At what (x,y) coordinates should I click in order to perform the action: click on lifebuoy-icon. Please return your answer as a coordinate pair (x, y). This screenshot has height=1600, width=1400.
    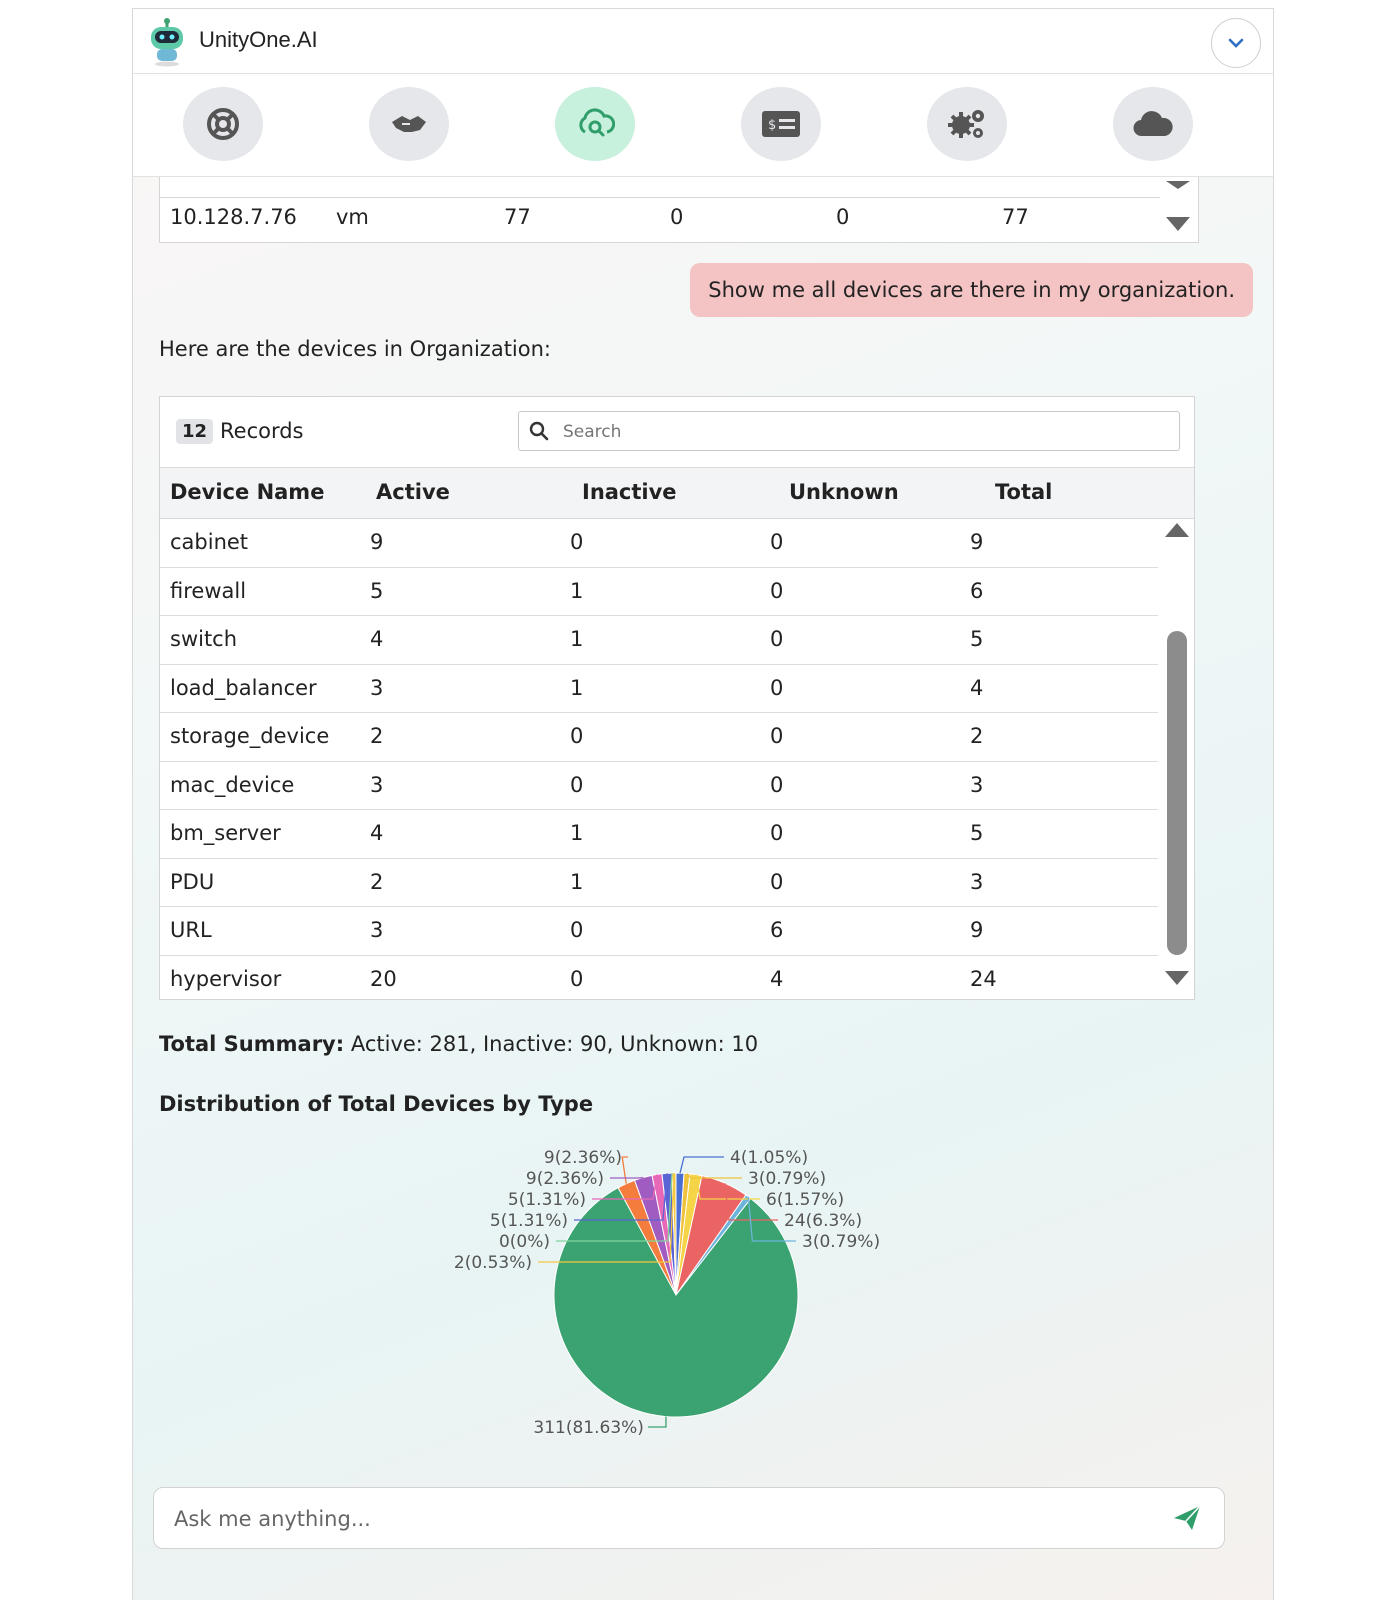
    Looking at the image, I should click on (223, 124).